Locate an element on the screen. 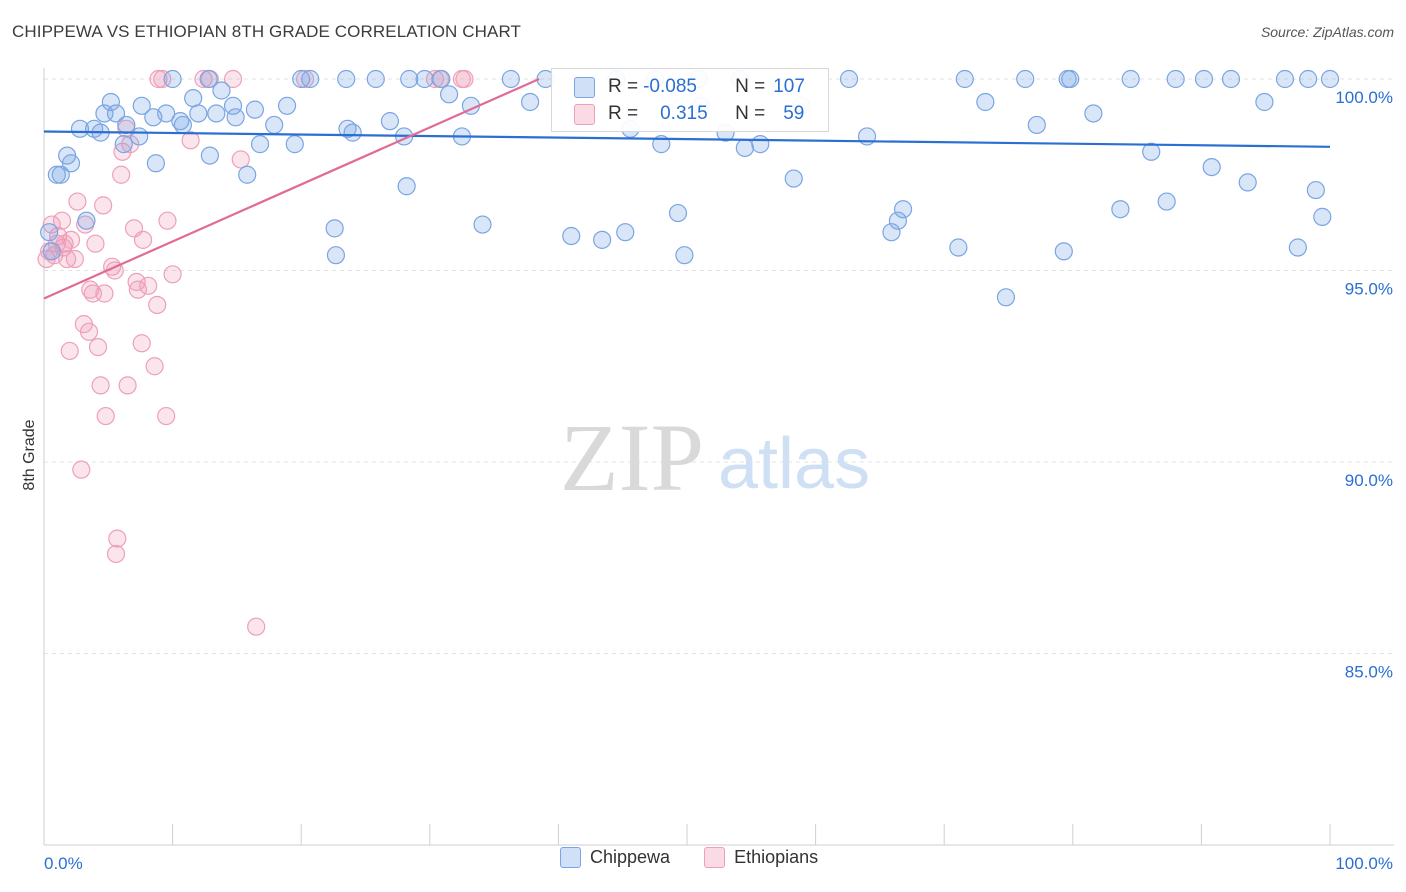 The height and width of the screenshot is (892, 1406). y-tick-label: 100.0% is located at coordinates (1364, 97).